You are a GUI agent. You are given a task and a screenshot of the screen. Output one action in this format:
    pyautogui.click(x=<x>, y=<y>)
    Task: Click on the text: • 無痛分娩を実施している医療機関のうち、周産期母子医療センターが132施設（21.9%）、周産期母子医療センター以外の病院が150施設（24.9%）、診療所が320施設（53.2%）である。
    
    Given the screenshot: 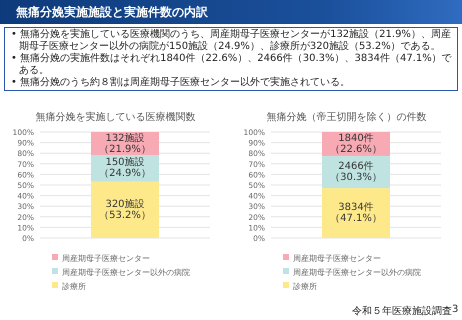 What is the action you would take?
    pyautogui.click(x=231, y=40)
    